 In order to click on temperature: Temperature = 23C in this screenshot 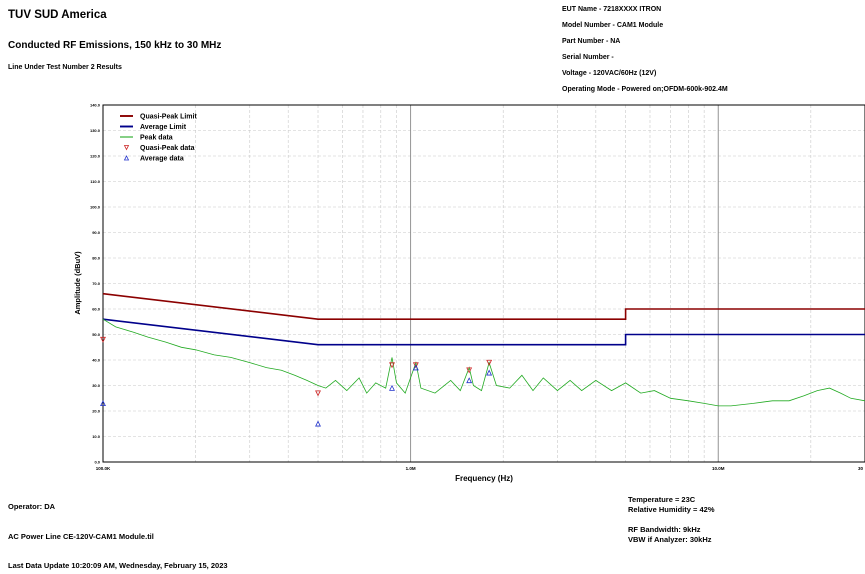, I will do `click(662, 499)`.